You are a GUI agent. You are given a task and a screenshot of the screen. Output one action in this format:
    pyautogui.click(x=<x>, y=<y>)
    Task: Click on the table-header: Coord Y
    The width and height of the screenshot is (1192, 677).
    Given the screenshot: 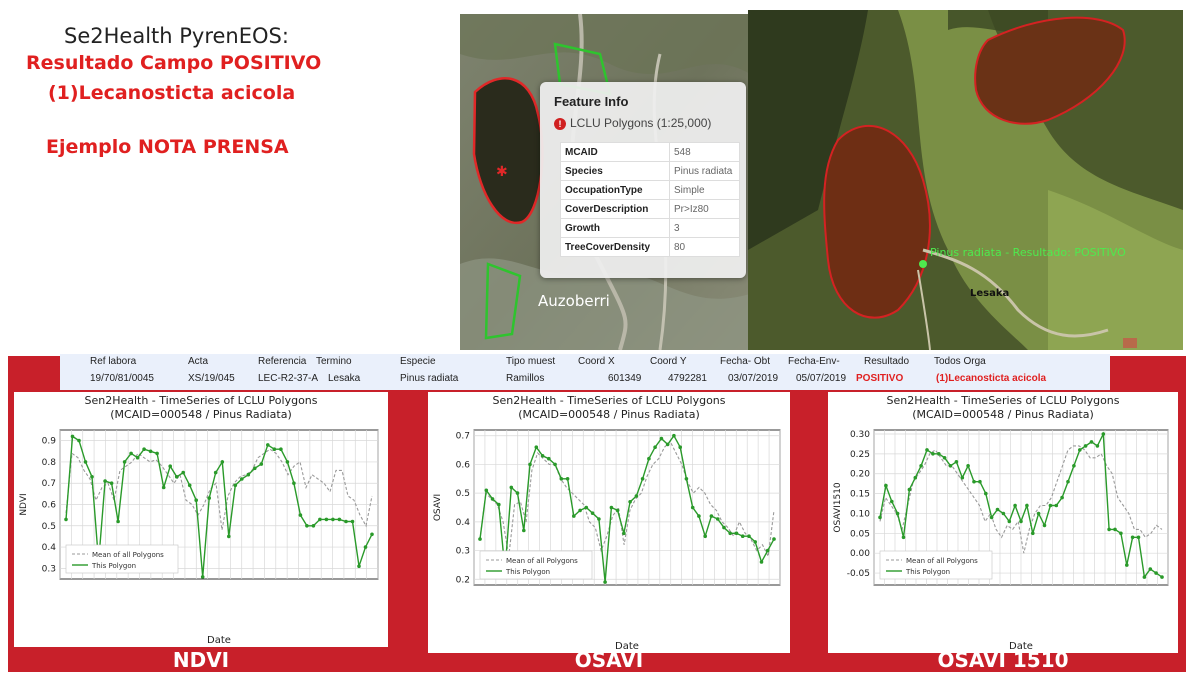 What is the action you would take?
    pyautogui.click(x=668, y=361)
    